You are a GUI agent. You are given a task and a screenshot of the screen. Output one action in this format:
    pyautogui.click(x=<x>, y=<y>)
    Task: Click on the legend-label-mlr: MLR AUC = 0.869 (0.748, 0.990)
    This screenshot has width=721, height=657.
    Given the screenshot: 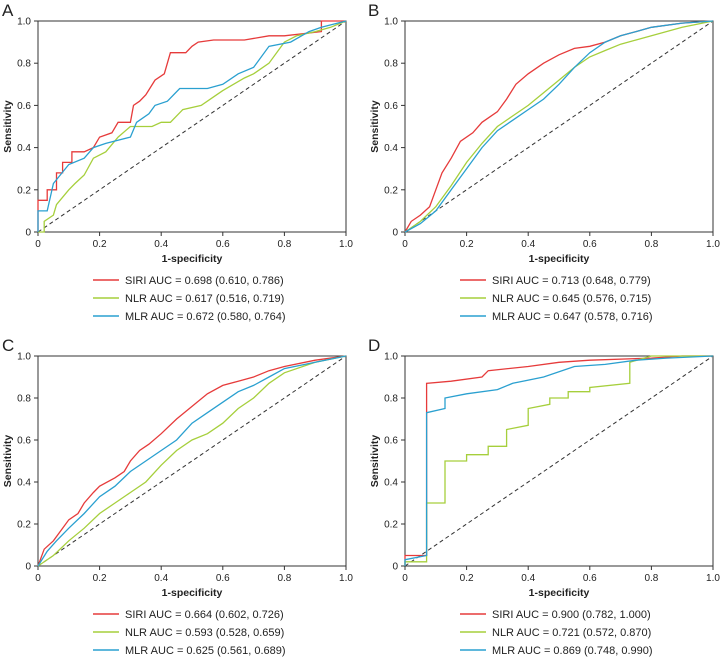 What is the action you would take?
    pyautogui.click(x=572, y=651)
    